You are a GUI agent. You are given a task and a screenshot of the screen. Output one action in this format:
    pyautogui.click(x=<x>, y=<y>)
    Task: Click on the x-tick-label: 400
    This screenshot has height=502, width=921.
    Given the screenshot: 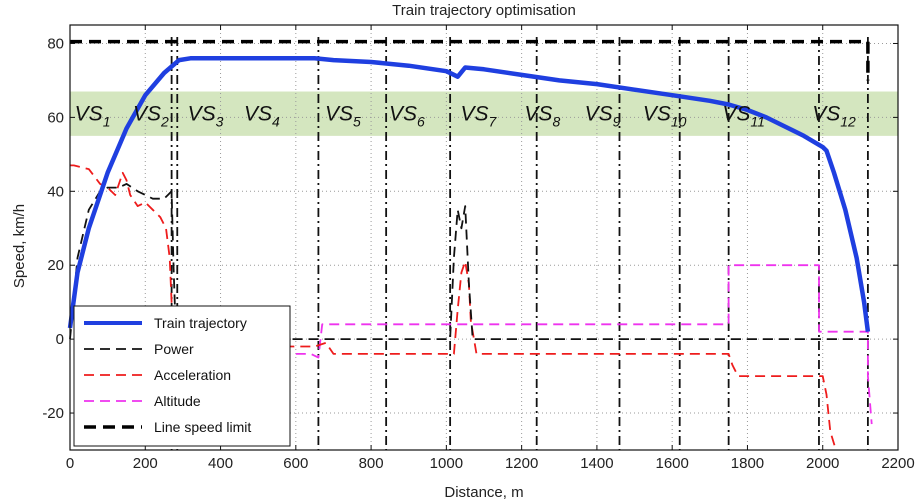 What is the action you would take?
    pyautogui.click(x=220, y=463)
    